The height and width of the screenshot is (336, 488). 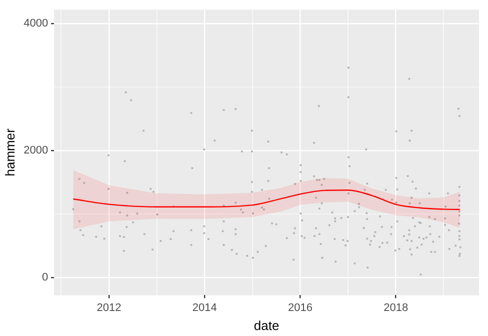 I want to click on y-tick-label: 2000, so click(x=36, y=150).